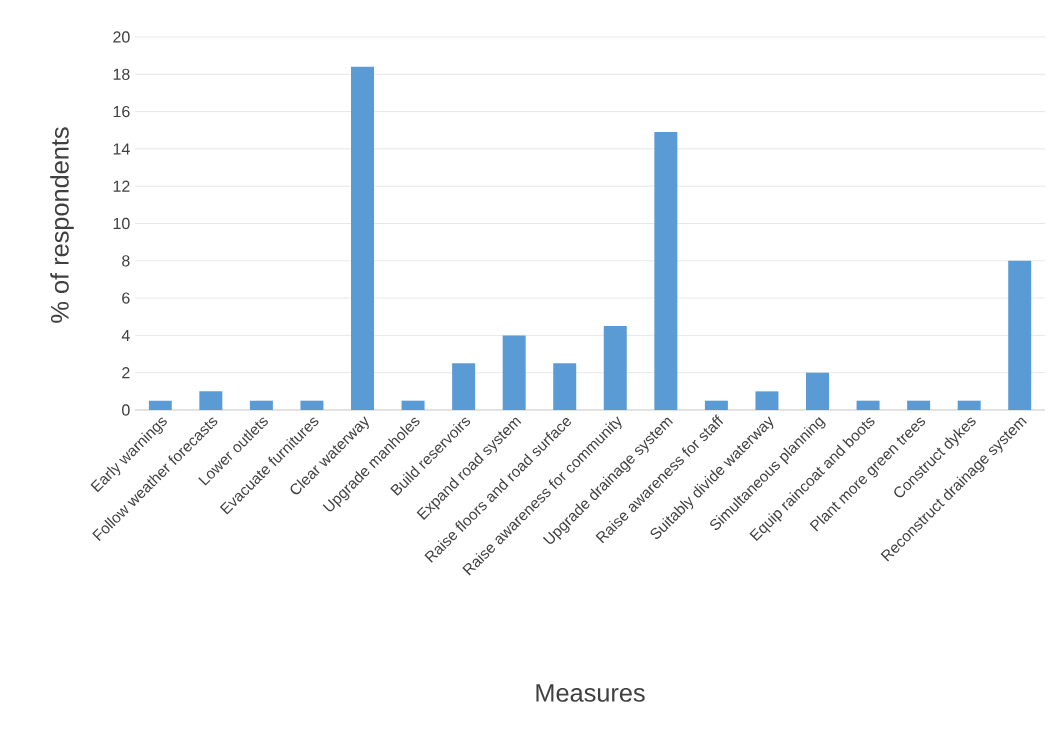 Image resolution: width=1063 pixels, height=740 pixels. Describe the element at coordinates (590, 693) in the screenshot. I see `x-axis-title: Measures` at that location.